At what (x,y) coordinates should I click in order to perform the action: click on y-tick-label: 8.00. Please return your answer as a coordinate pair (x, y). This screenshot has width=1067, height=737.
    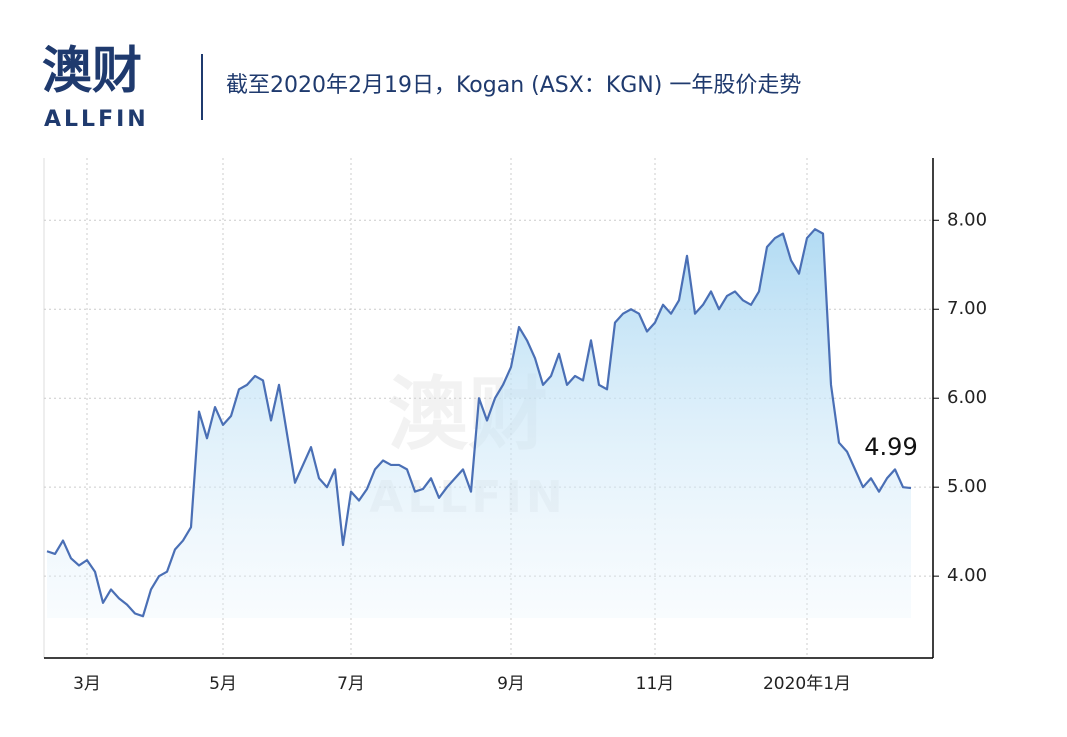
    Looking at the image, I should click on (967, 219).